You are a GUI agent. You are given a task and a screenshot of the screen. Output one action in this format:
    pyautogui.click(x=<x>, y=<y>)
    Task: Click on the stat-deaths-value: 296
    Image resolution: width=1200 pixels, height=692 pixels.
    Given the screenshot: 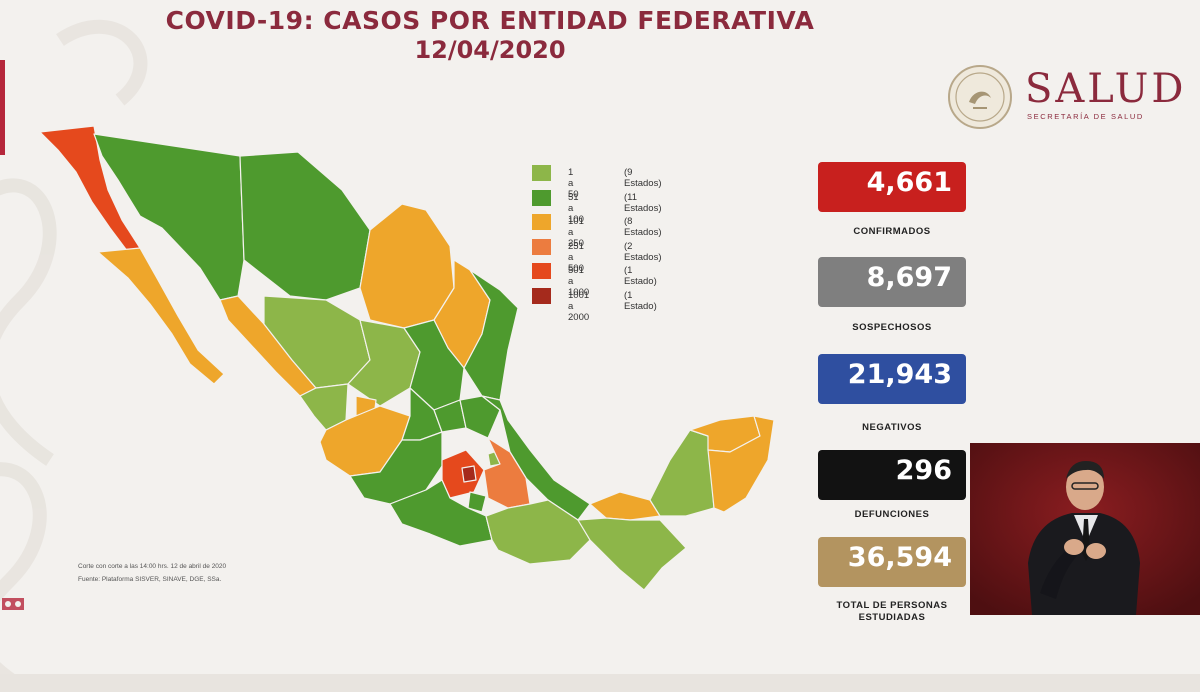 What is the action you would take?
    pyautogui.click(x=923, y=470)
    